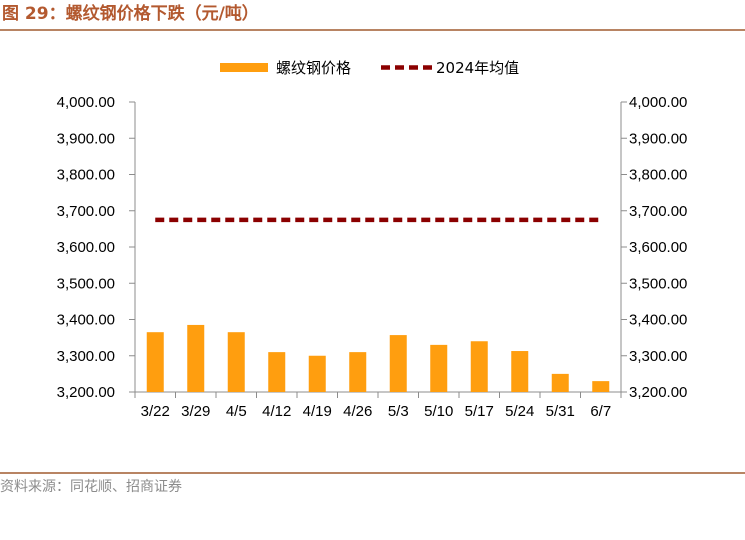 The height and width of the screenshot is (540, 745). Describe the element at coordinates (658, 175) in the screenshot. I see `y-tick-label-right: 3,800.00` at that location.